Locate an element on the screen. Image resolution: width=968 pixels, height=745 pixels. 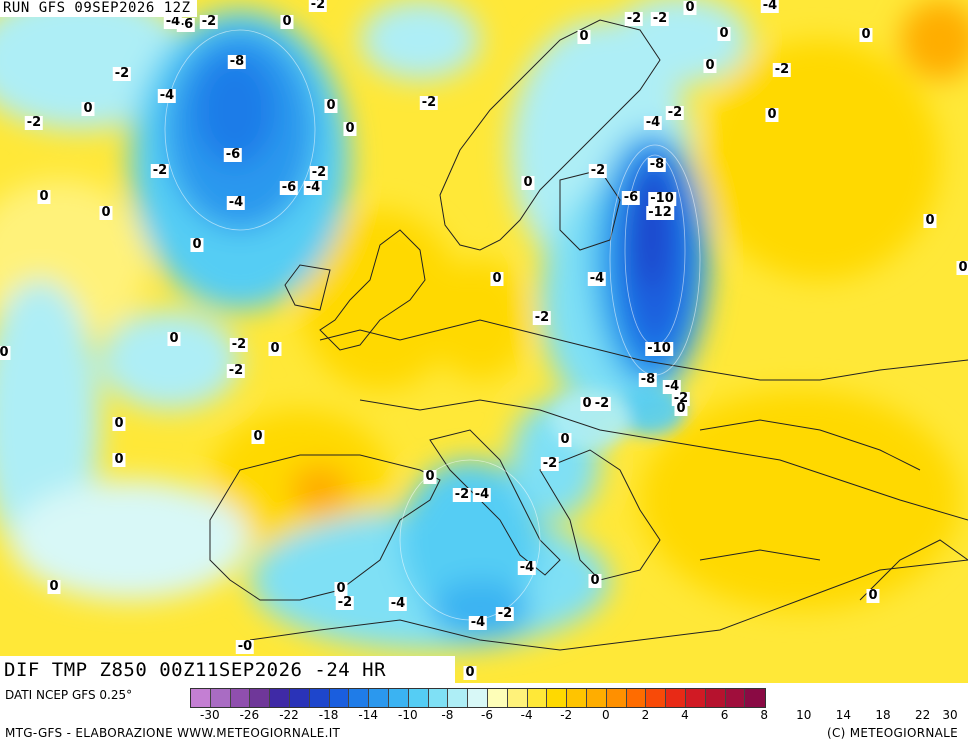
contour-label: -0 is located at coordinates (245, 646).